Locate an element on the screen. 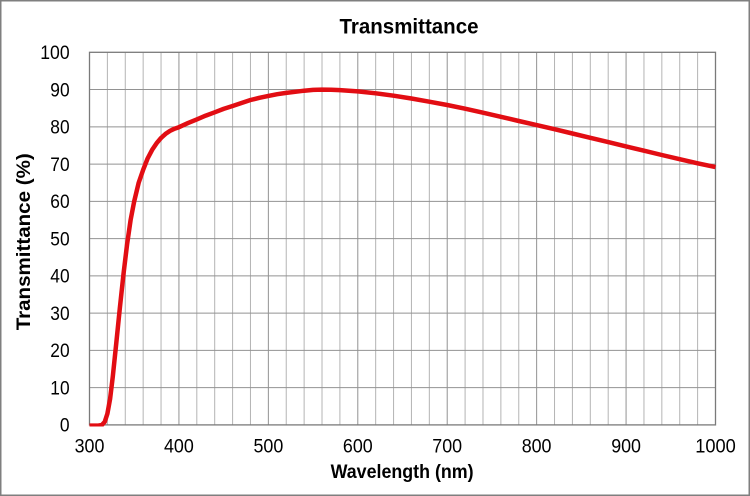 The height and width of the screenshot is (496, 750). svg-text: 600 is located at coordinates (358, 446).